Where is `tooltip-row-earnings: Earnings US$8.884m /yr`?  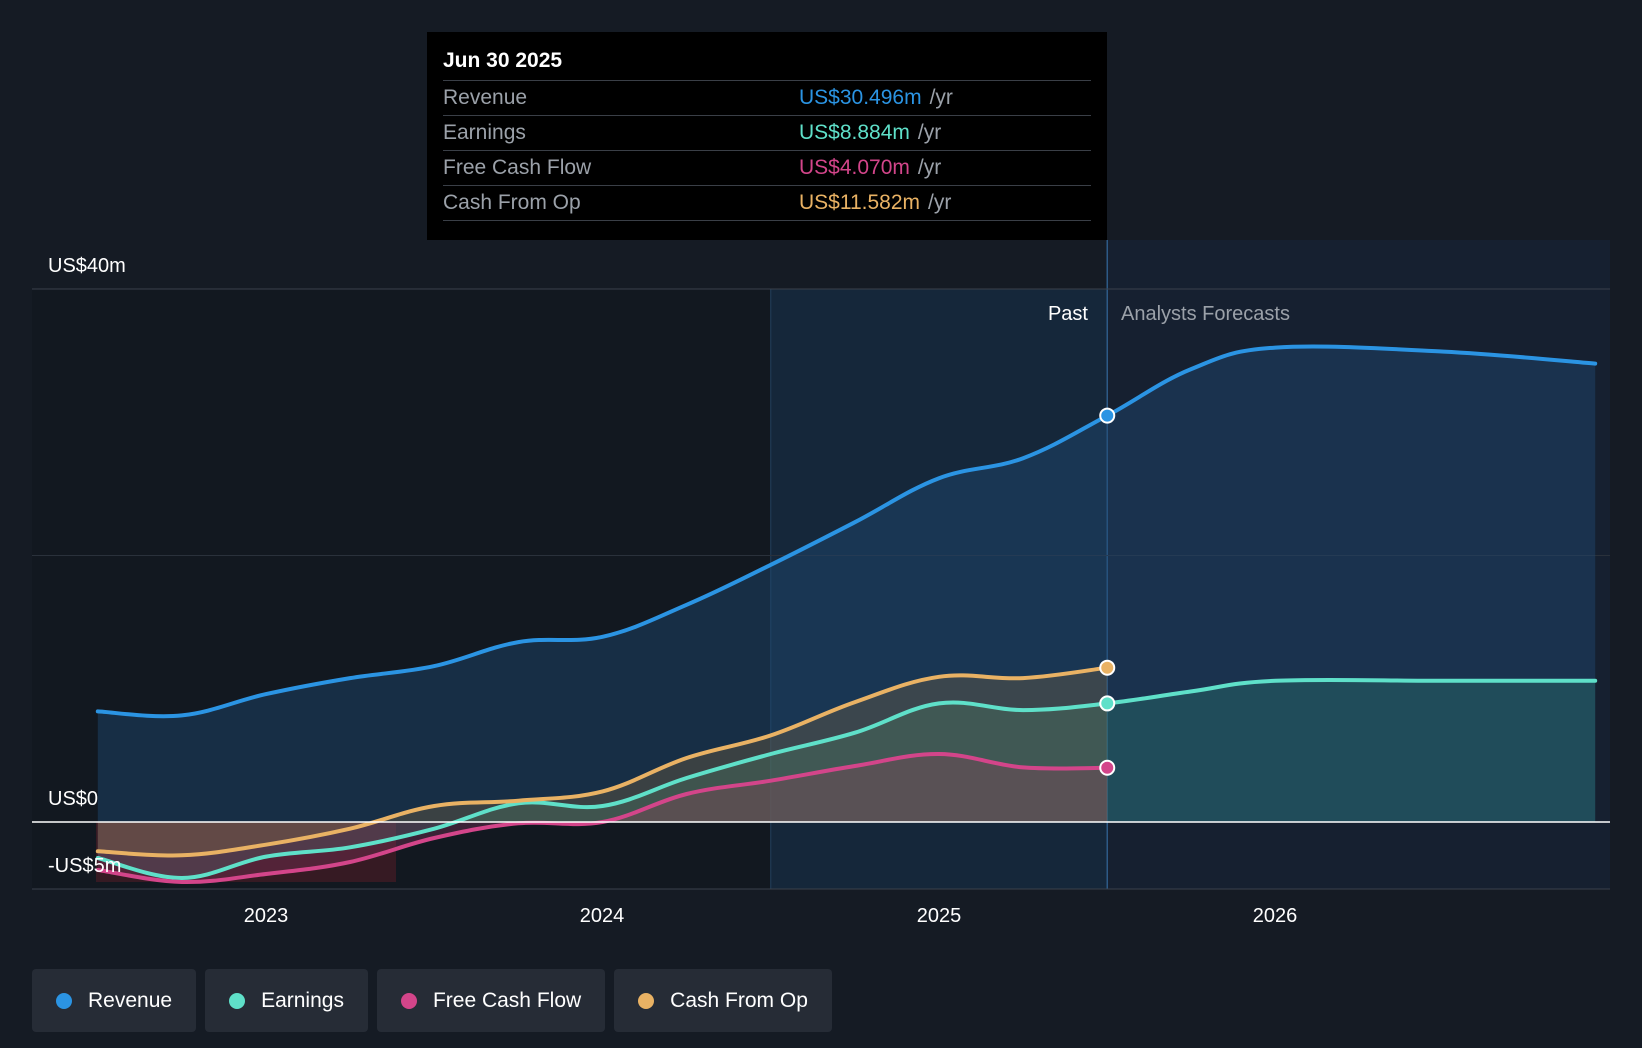
tooltip-row-earnings: Earnings US$8.884m /yr is located at coordinates (767, 133).